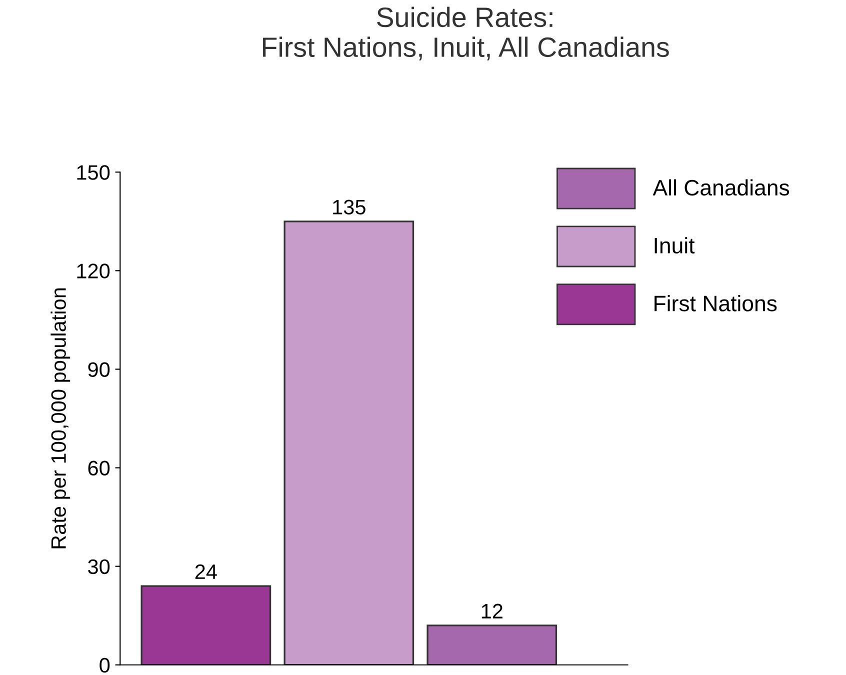 This screenshot has width=846, height=675. Describe the element at coordinates (721, 187) in the screenshot. I see `legend-label: All Canadians` at that location.